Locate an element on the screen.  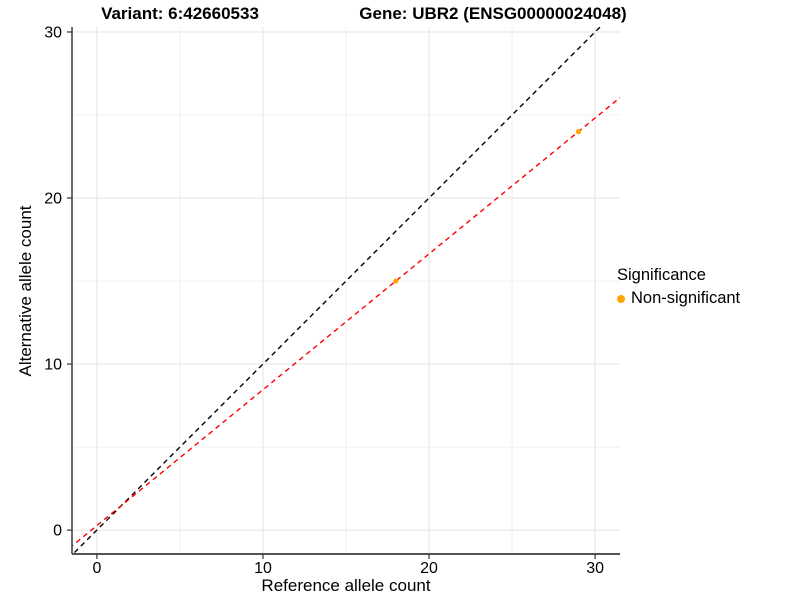
x-tick-label: 30 is located at coordinates (595, 568).